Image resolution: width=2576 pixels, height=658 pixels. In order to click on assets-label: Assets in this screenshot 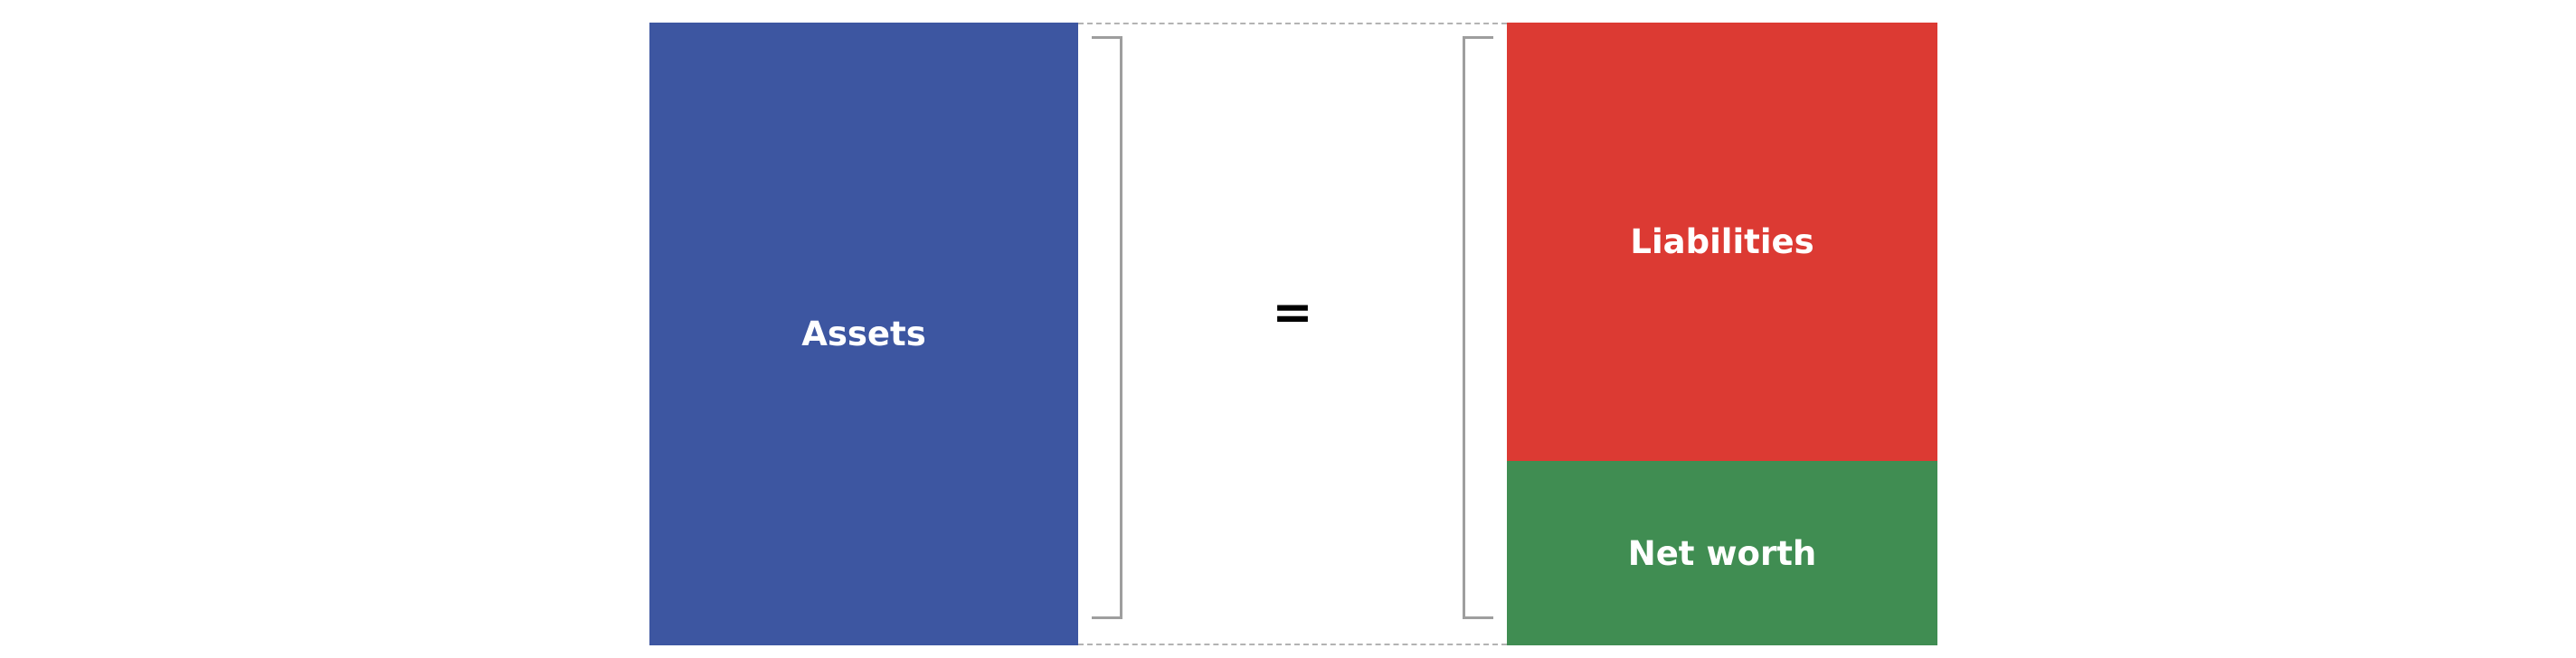, I will do `click(864, 334)`.